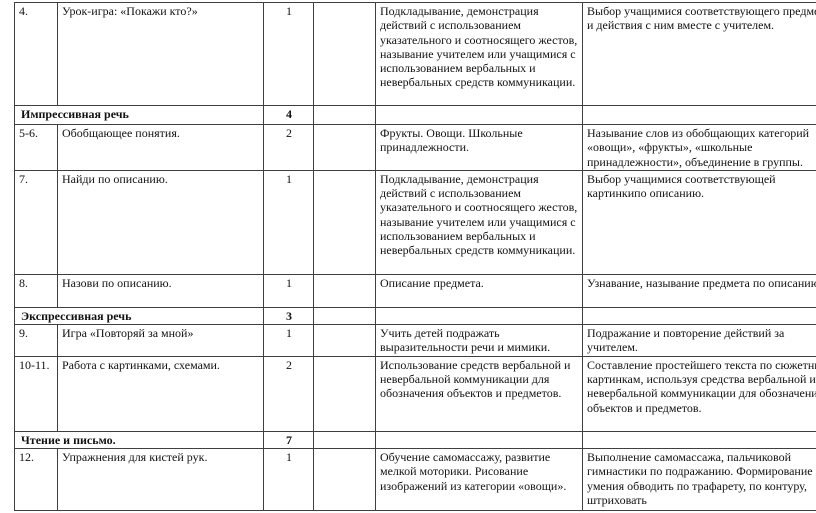 The height and width of the screenshot is (513, 816). What do you see at coordinates (160, 290) in the screenshot?
I see `cell-theme: Назови по описанию.` at bounding box center [160, 290].